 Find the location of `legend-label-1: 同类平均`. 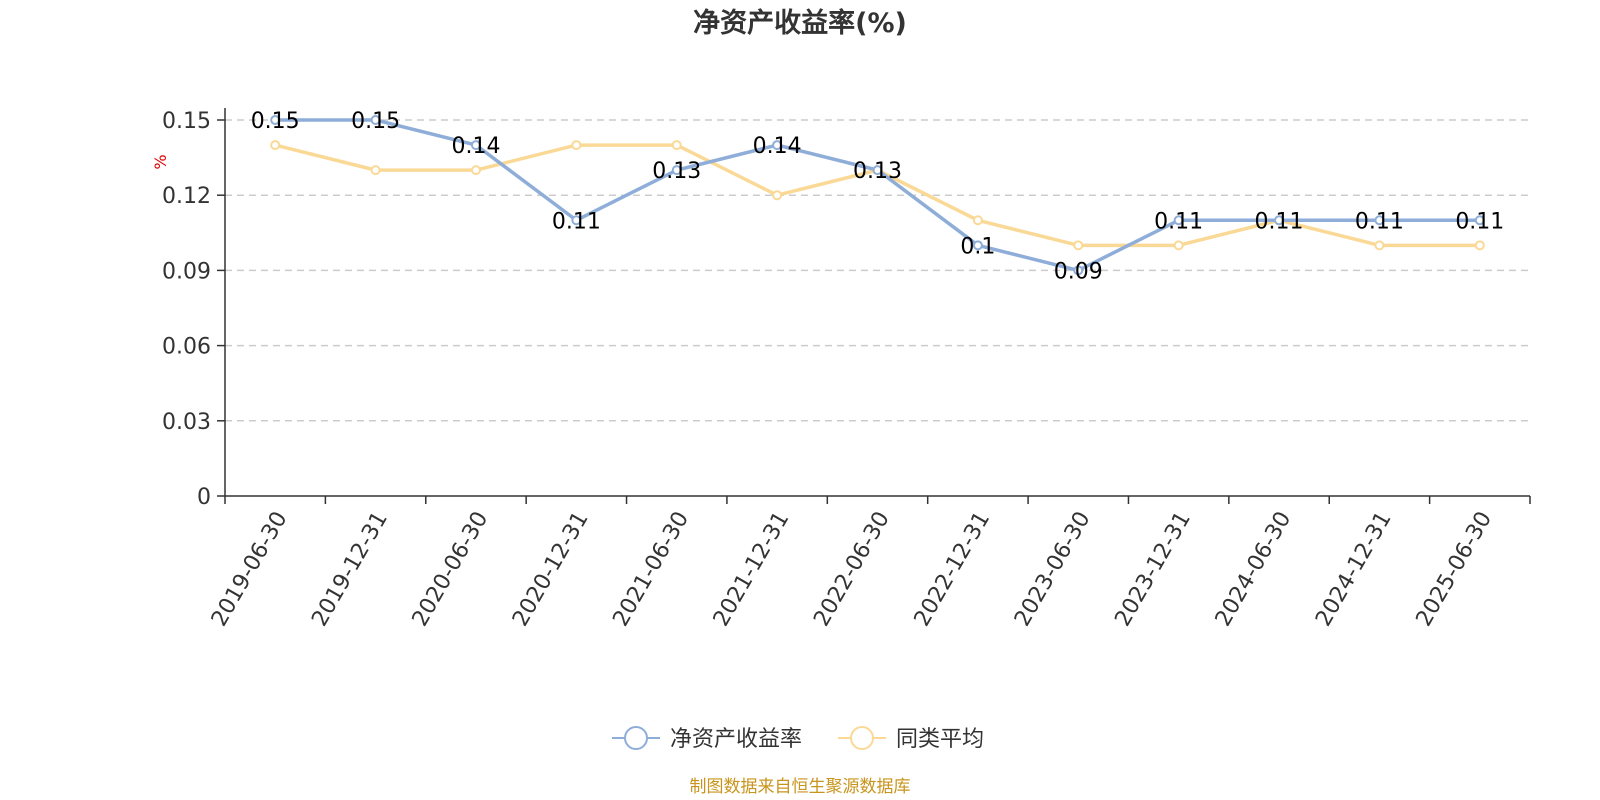

legend-label-1: 同类平均 is located at coordinates (940, 739).